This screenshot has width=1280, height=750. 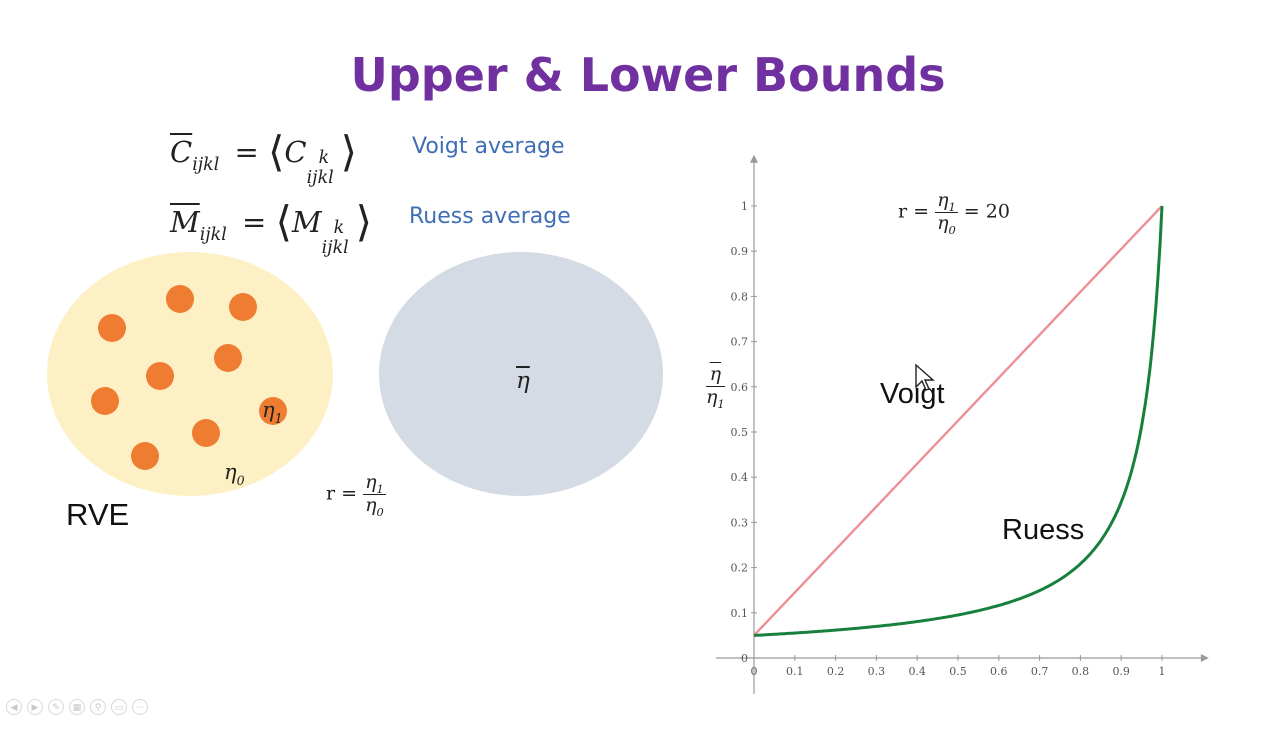 What do you see at coordinates (234, 474) in the screenshot?
I see `matrix-eta-label: η0` at bounding box center [234, 474].